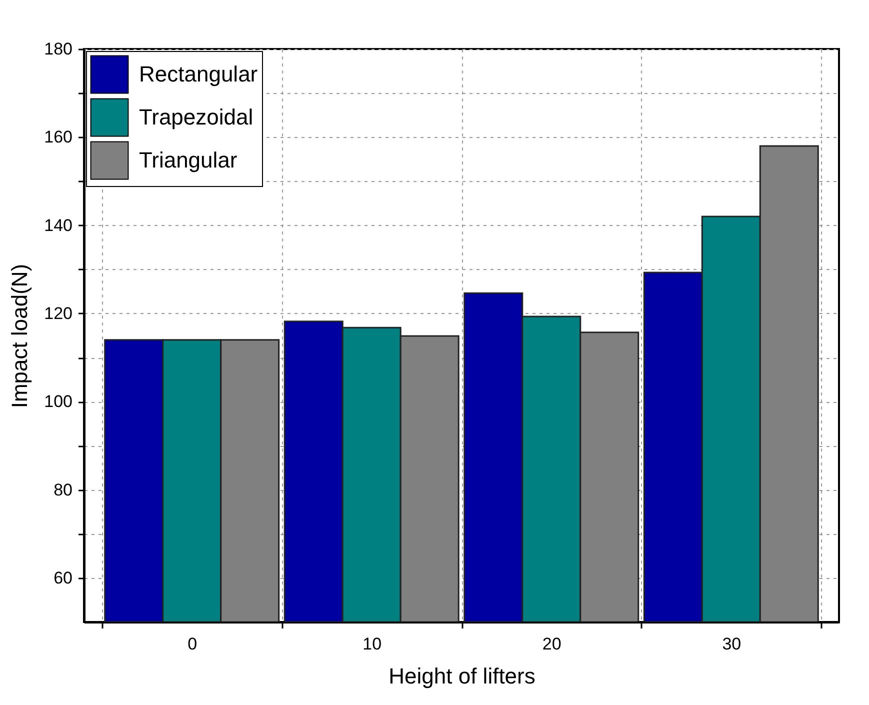 This screenshot has width=869, height=705. I want to click on legend-label: Trapezoidal, so click(196, 117).